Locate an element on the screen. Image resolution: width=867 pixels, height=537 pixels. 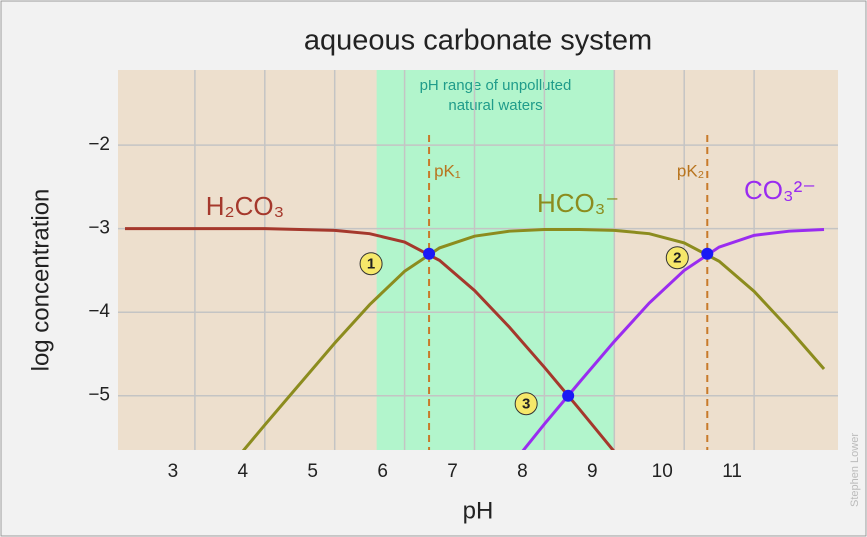
pk-label: pK₂ is located at coordinates (690, 170).